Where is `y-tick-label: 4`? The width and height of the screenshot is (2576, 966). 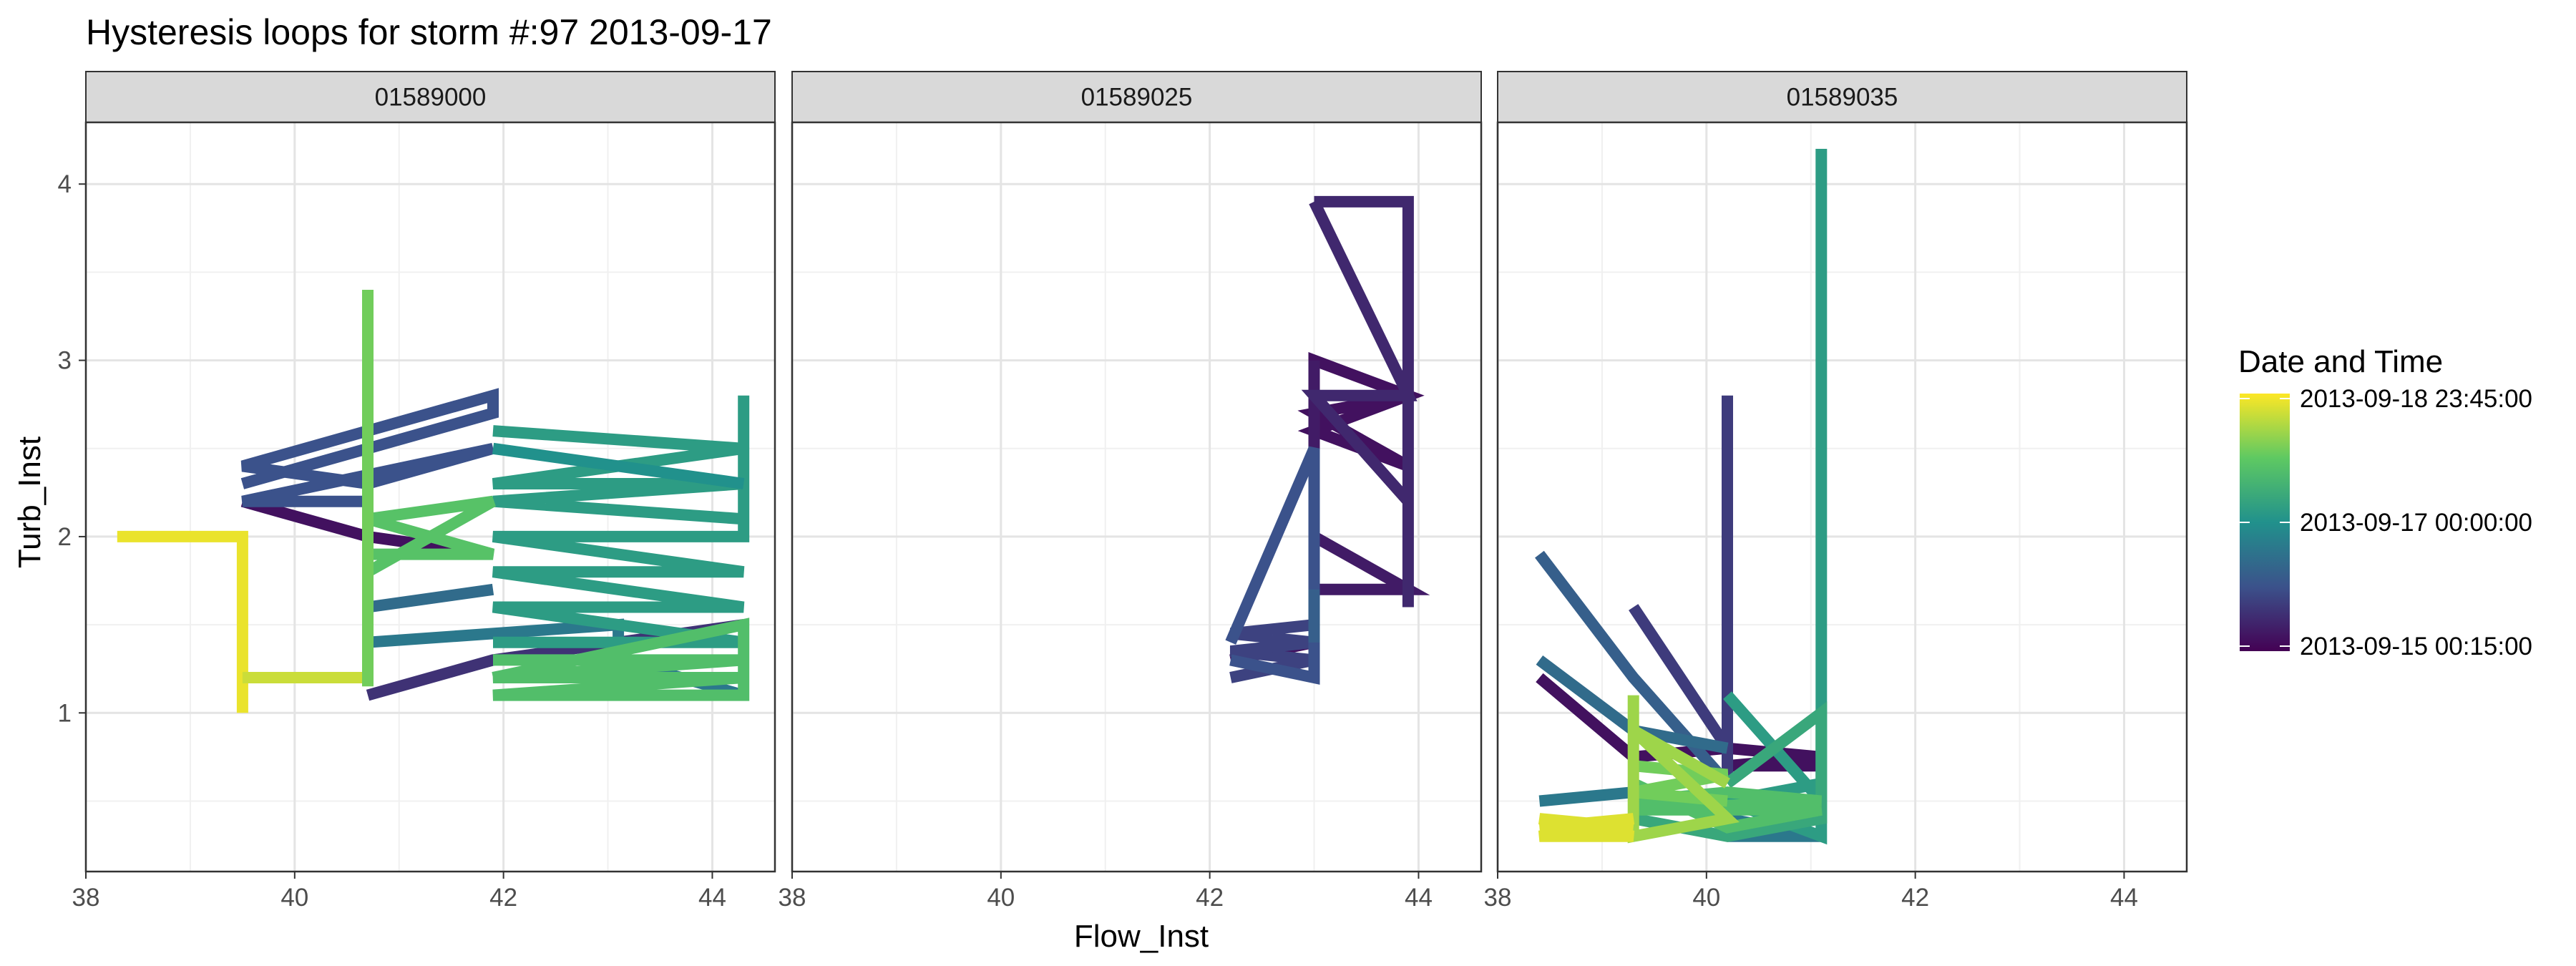 y-tick-label: 4 is located at coordinates (65, 184).